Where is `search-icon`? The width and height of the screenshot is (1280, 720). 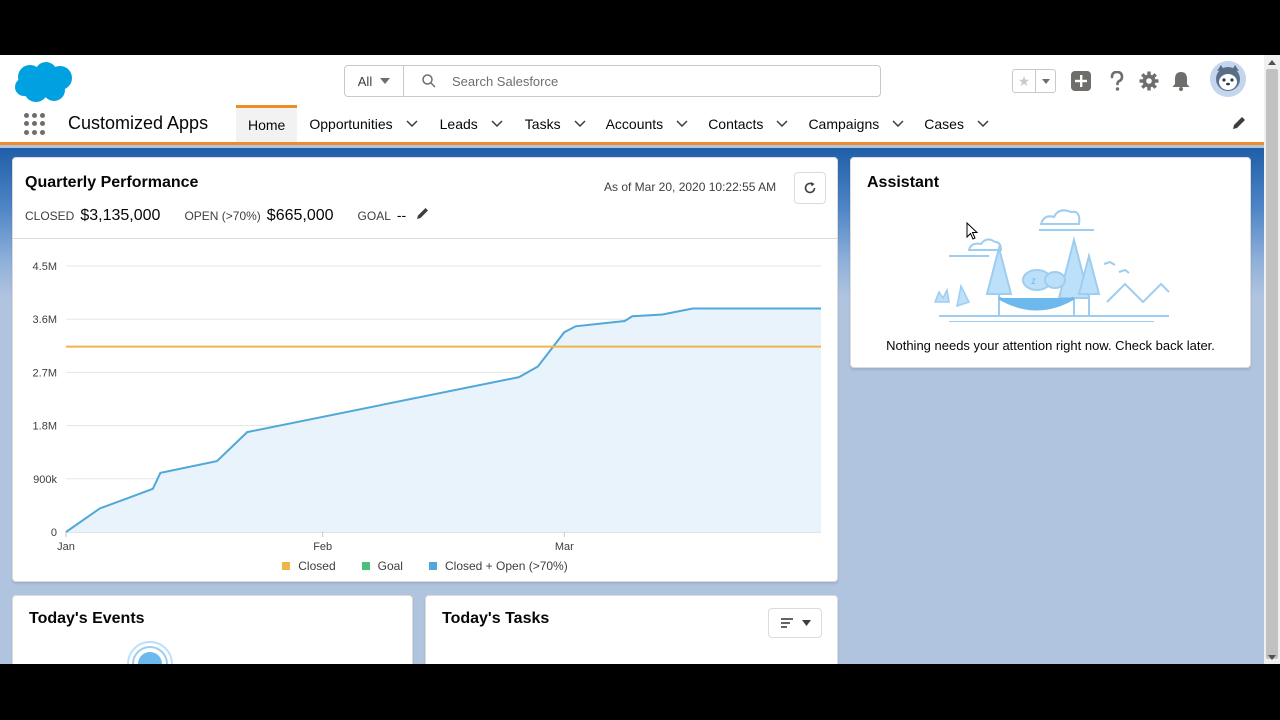 search-icon is located at coordinates (429, 81).